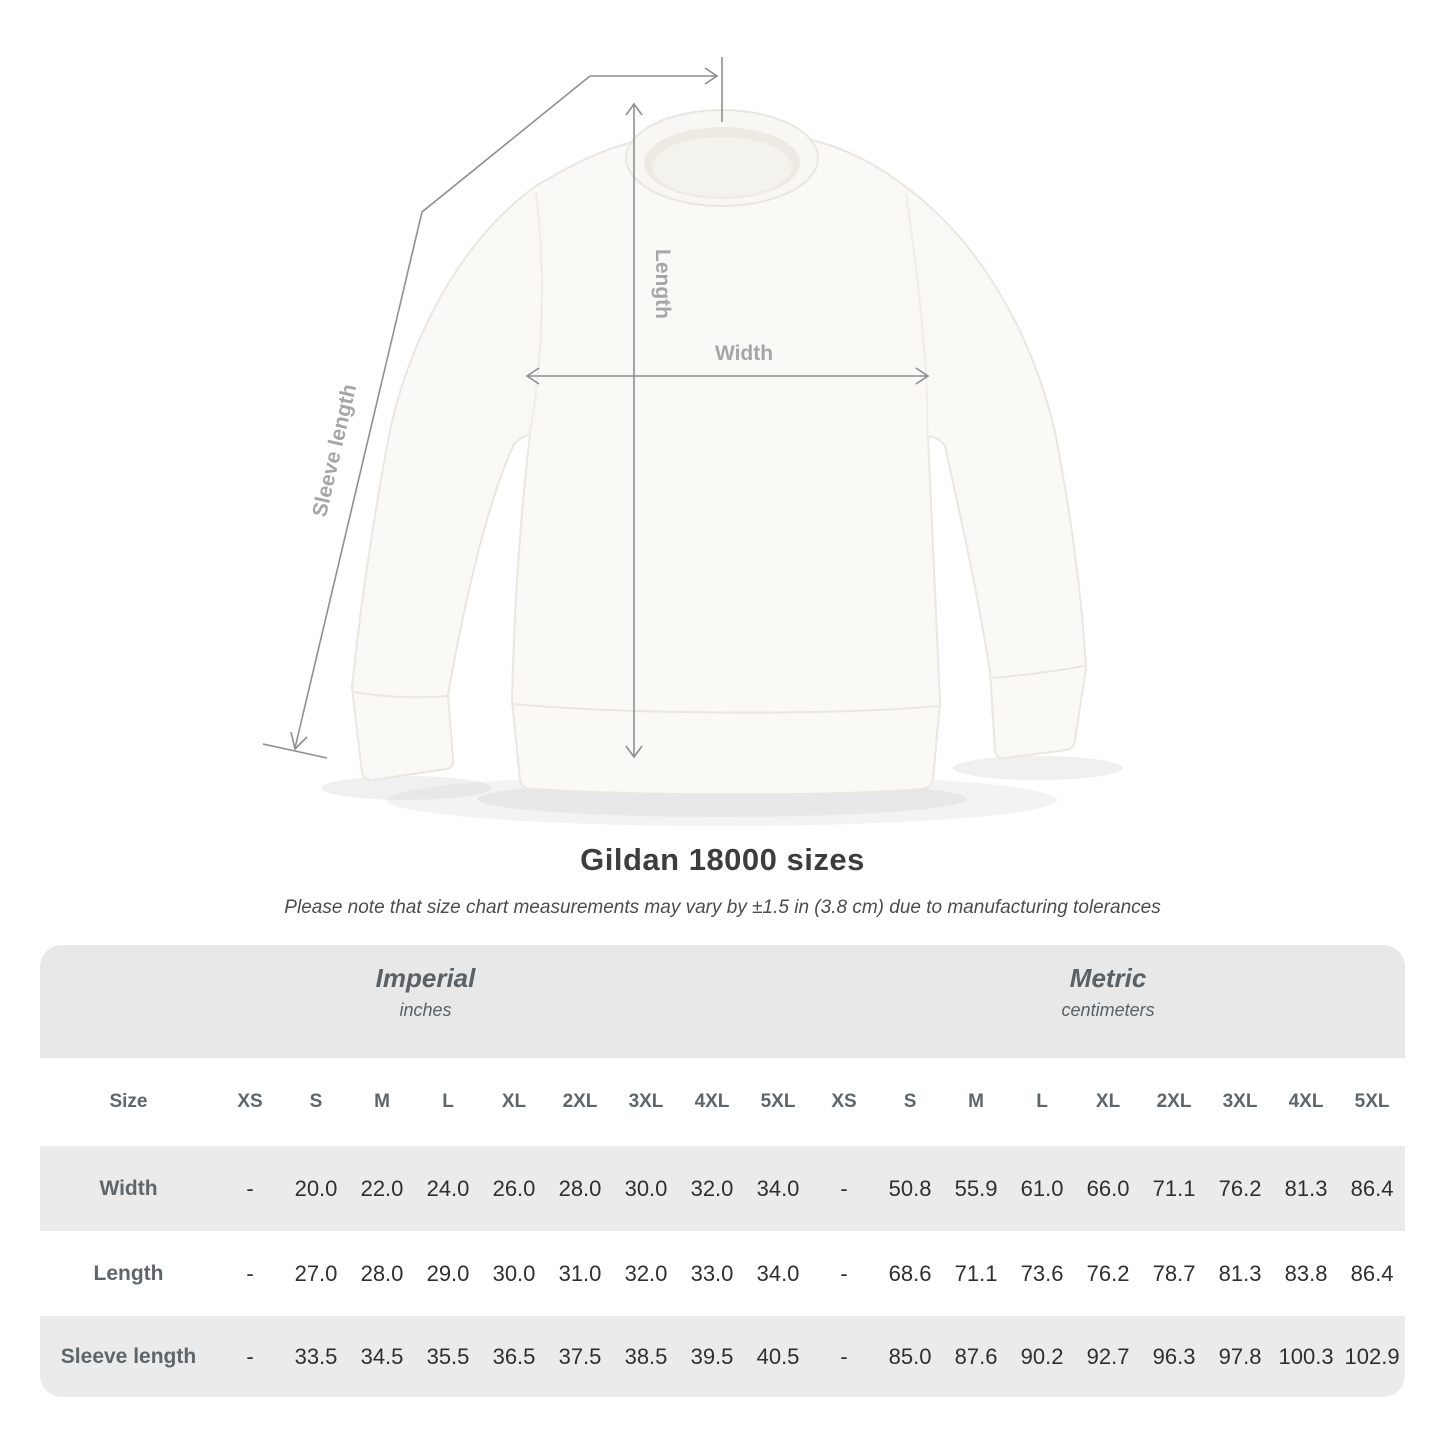  Describe the element at coordinates (646, 1102) in the screenshot. I see `size-col-header-imperial-3xl: 3XL` at that location.